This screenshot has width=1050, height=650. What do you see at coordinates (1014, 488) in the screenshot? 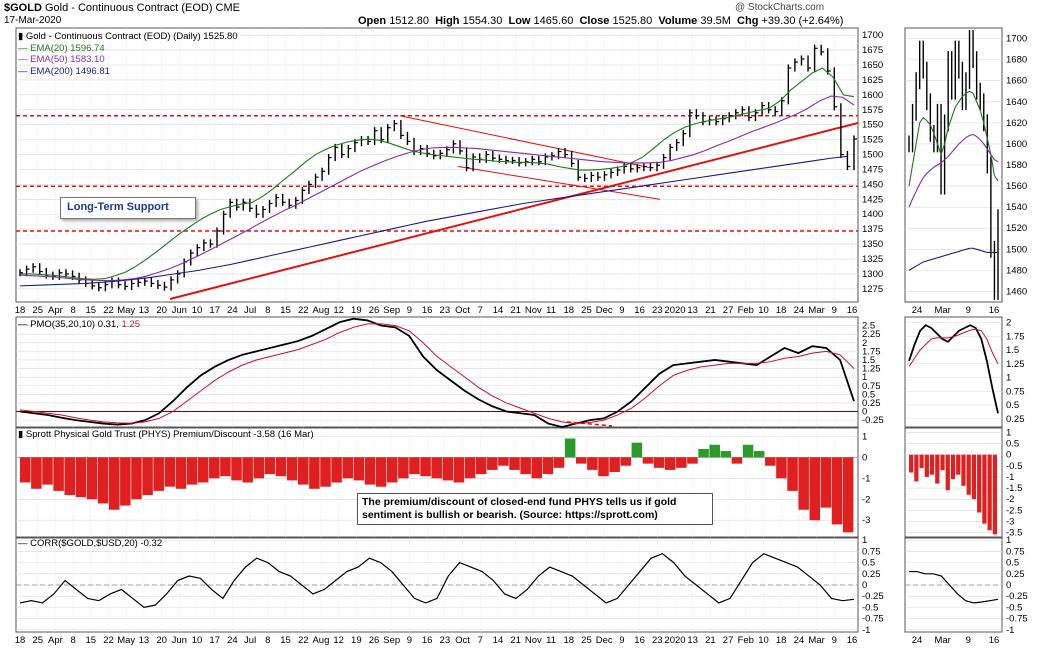
I see `y-tick-label-side: -1.5` at bounding box center [1014, 488].